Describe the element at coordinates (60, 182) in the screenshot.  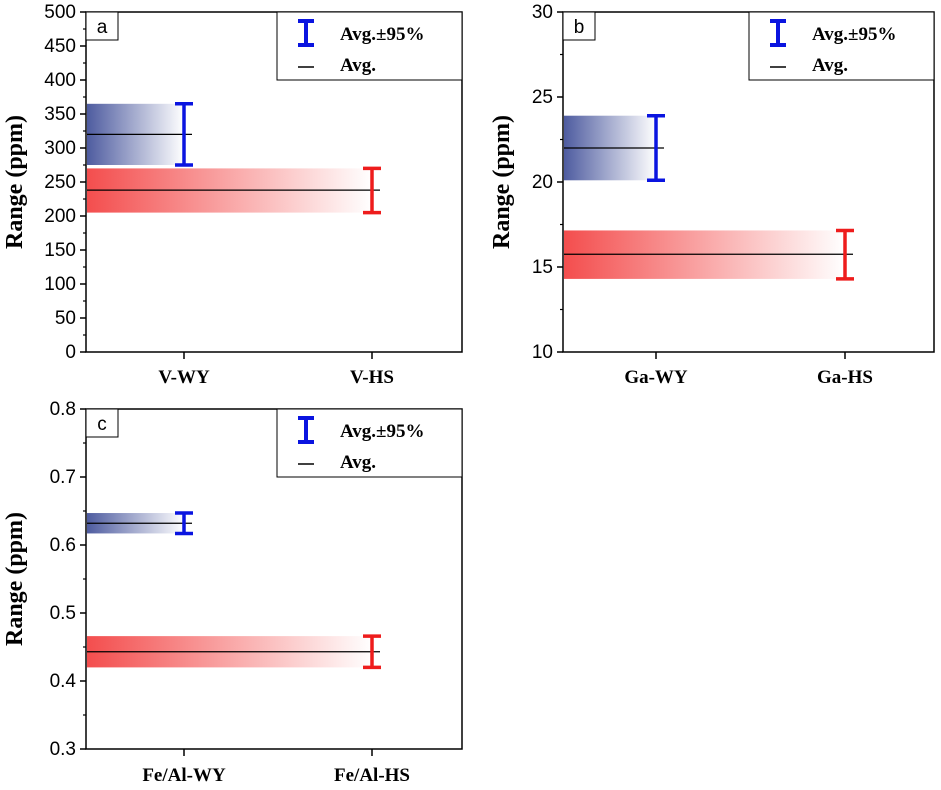
I see `y-tick-label: 250` at that location.